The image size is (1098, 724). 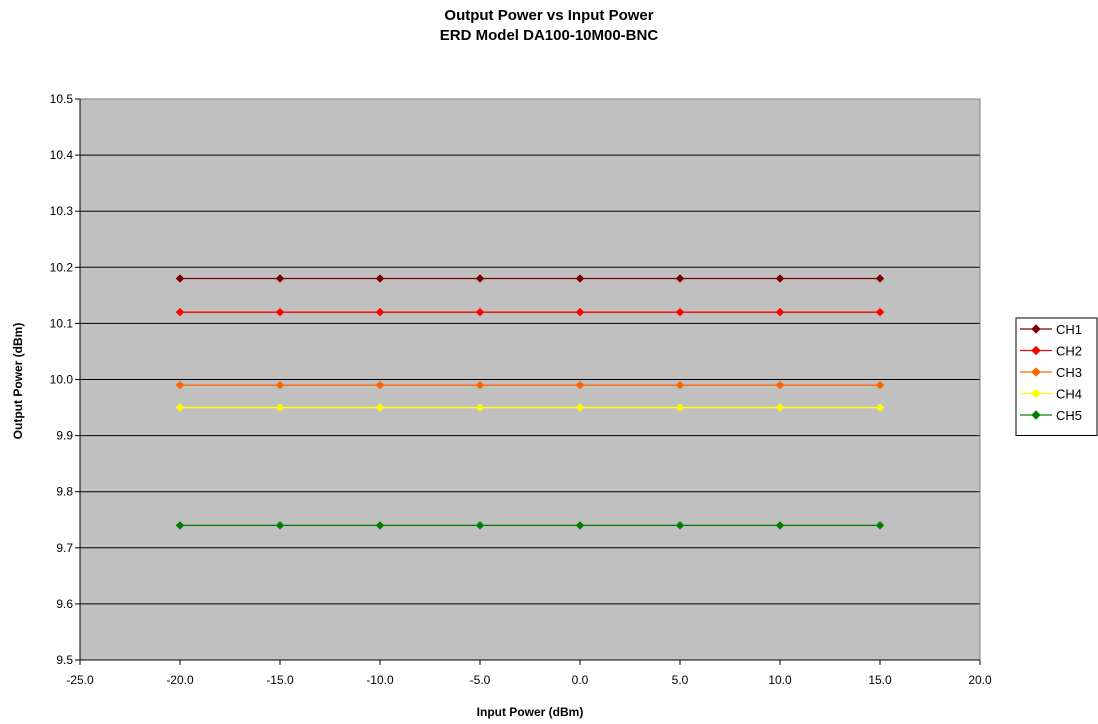 I want to click on series-ch5, so click(x=530, y=525).